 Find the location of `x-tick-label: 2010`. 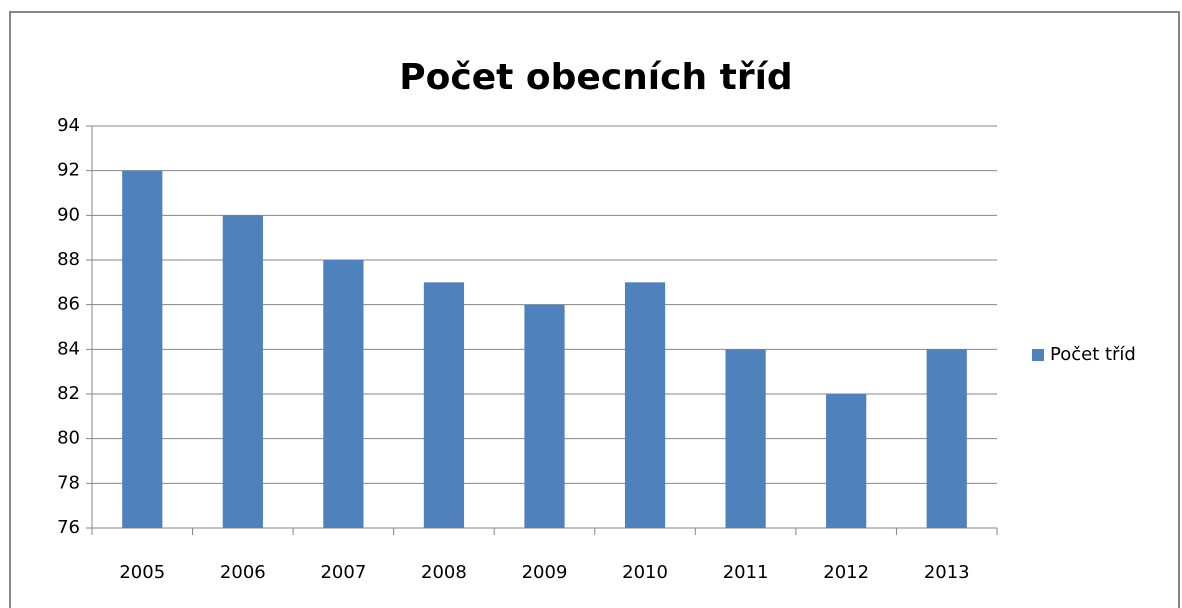

x-tick-label: 2010 is located at coordinates (645, 572).